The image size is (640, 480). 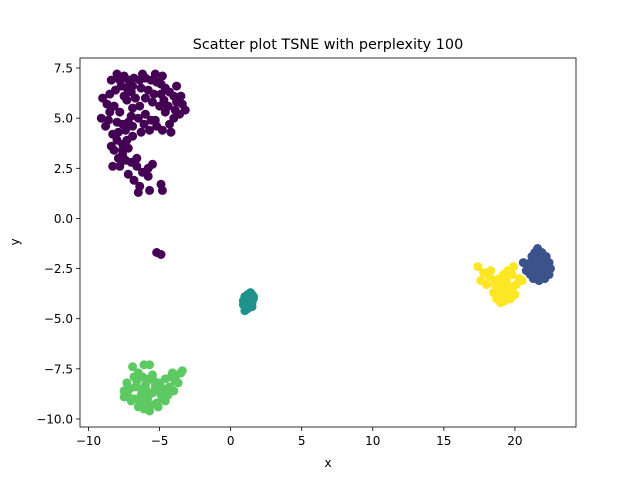 I want to click on y-tick-label: 7.5, so click(x=63, y=69).